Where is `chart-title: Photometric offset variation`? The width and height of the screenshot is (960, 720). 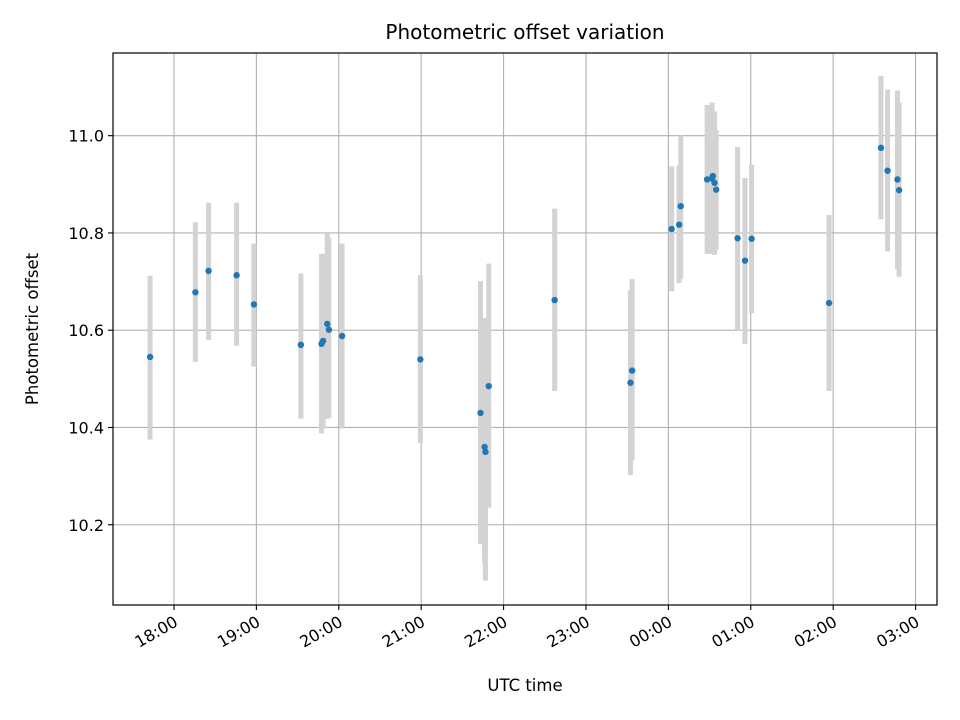 chart-title: Photometric offset variation is located at coordinates (524, 32).